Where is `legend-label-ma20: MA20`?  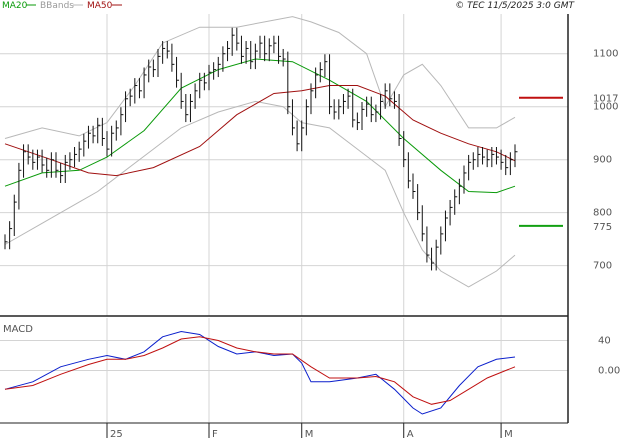
legend-label-ma20: MA20 is located at coordinates (15, 6).